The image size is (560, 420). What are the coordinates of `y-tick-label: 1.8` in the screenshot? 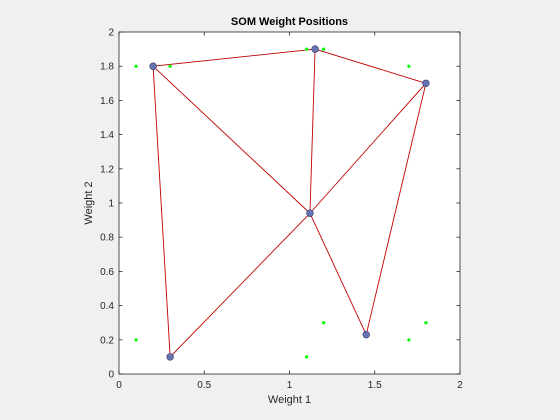 It's located at (107, 67).